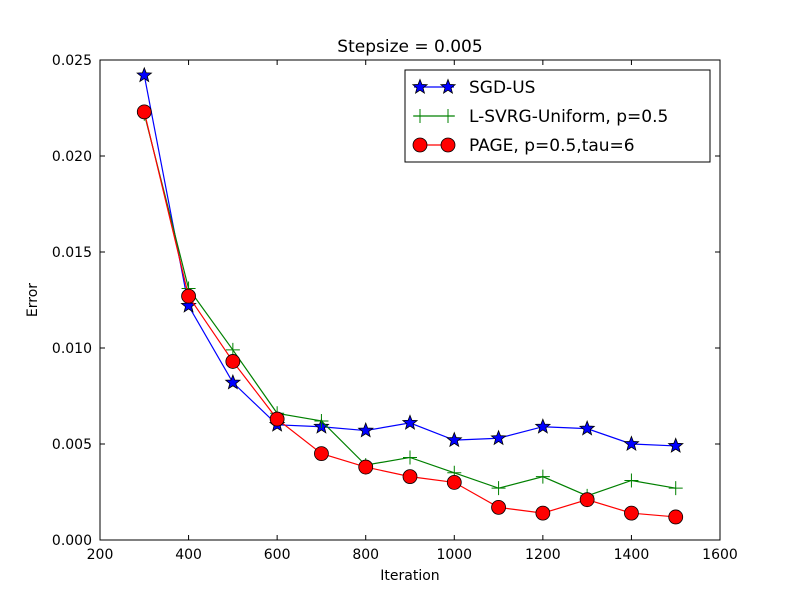  I want to click on legend-swatch-page, so click(434, 145).